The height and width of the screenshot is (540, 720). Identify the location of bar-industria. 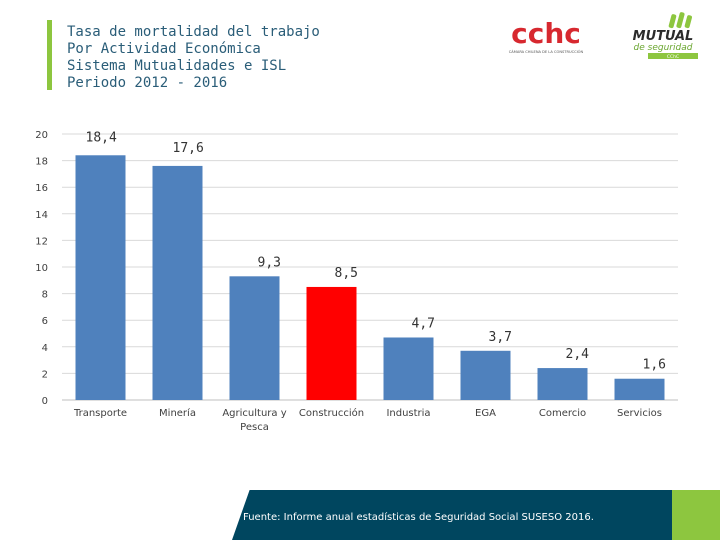
(408, 368).